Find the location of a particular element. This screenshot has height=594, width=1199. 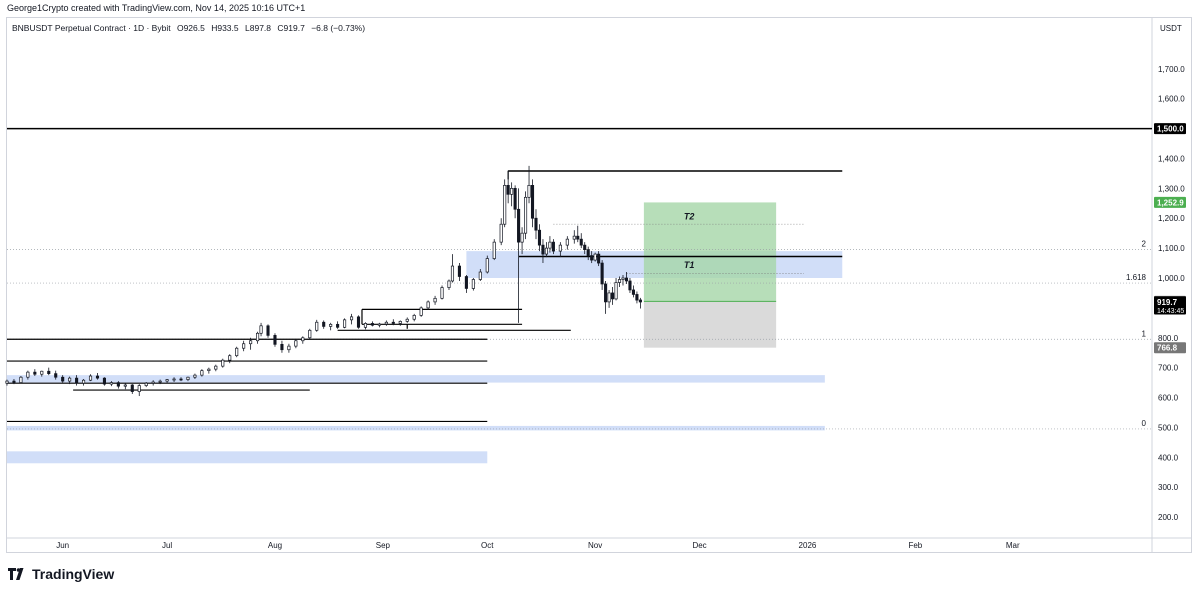

y-tick-label: 500.0 is located at coordinates (1168, 427).